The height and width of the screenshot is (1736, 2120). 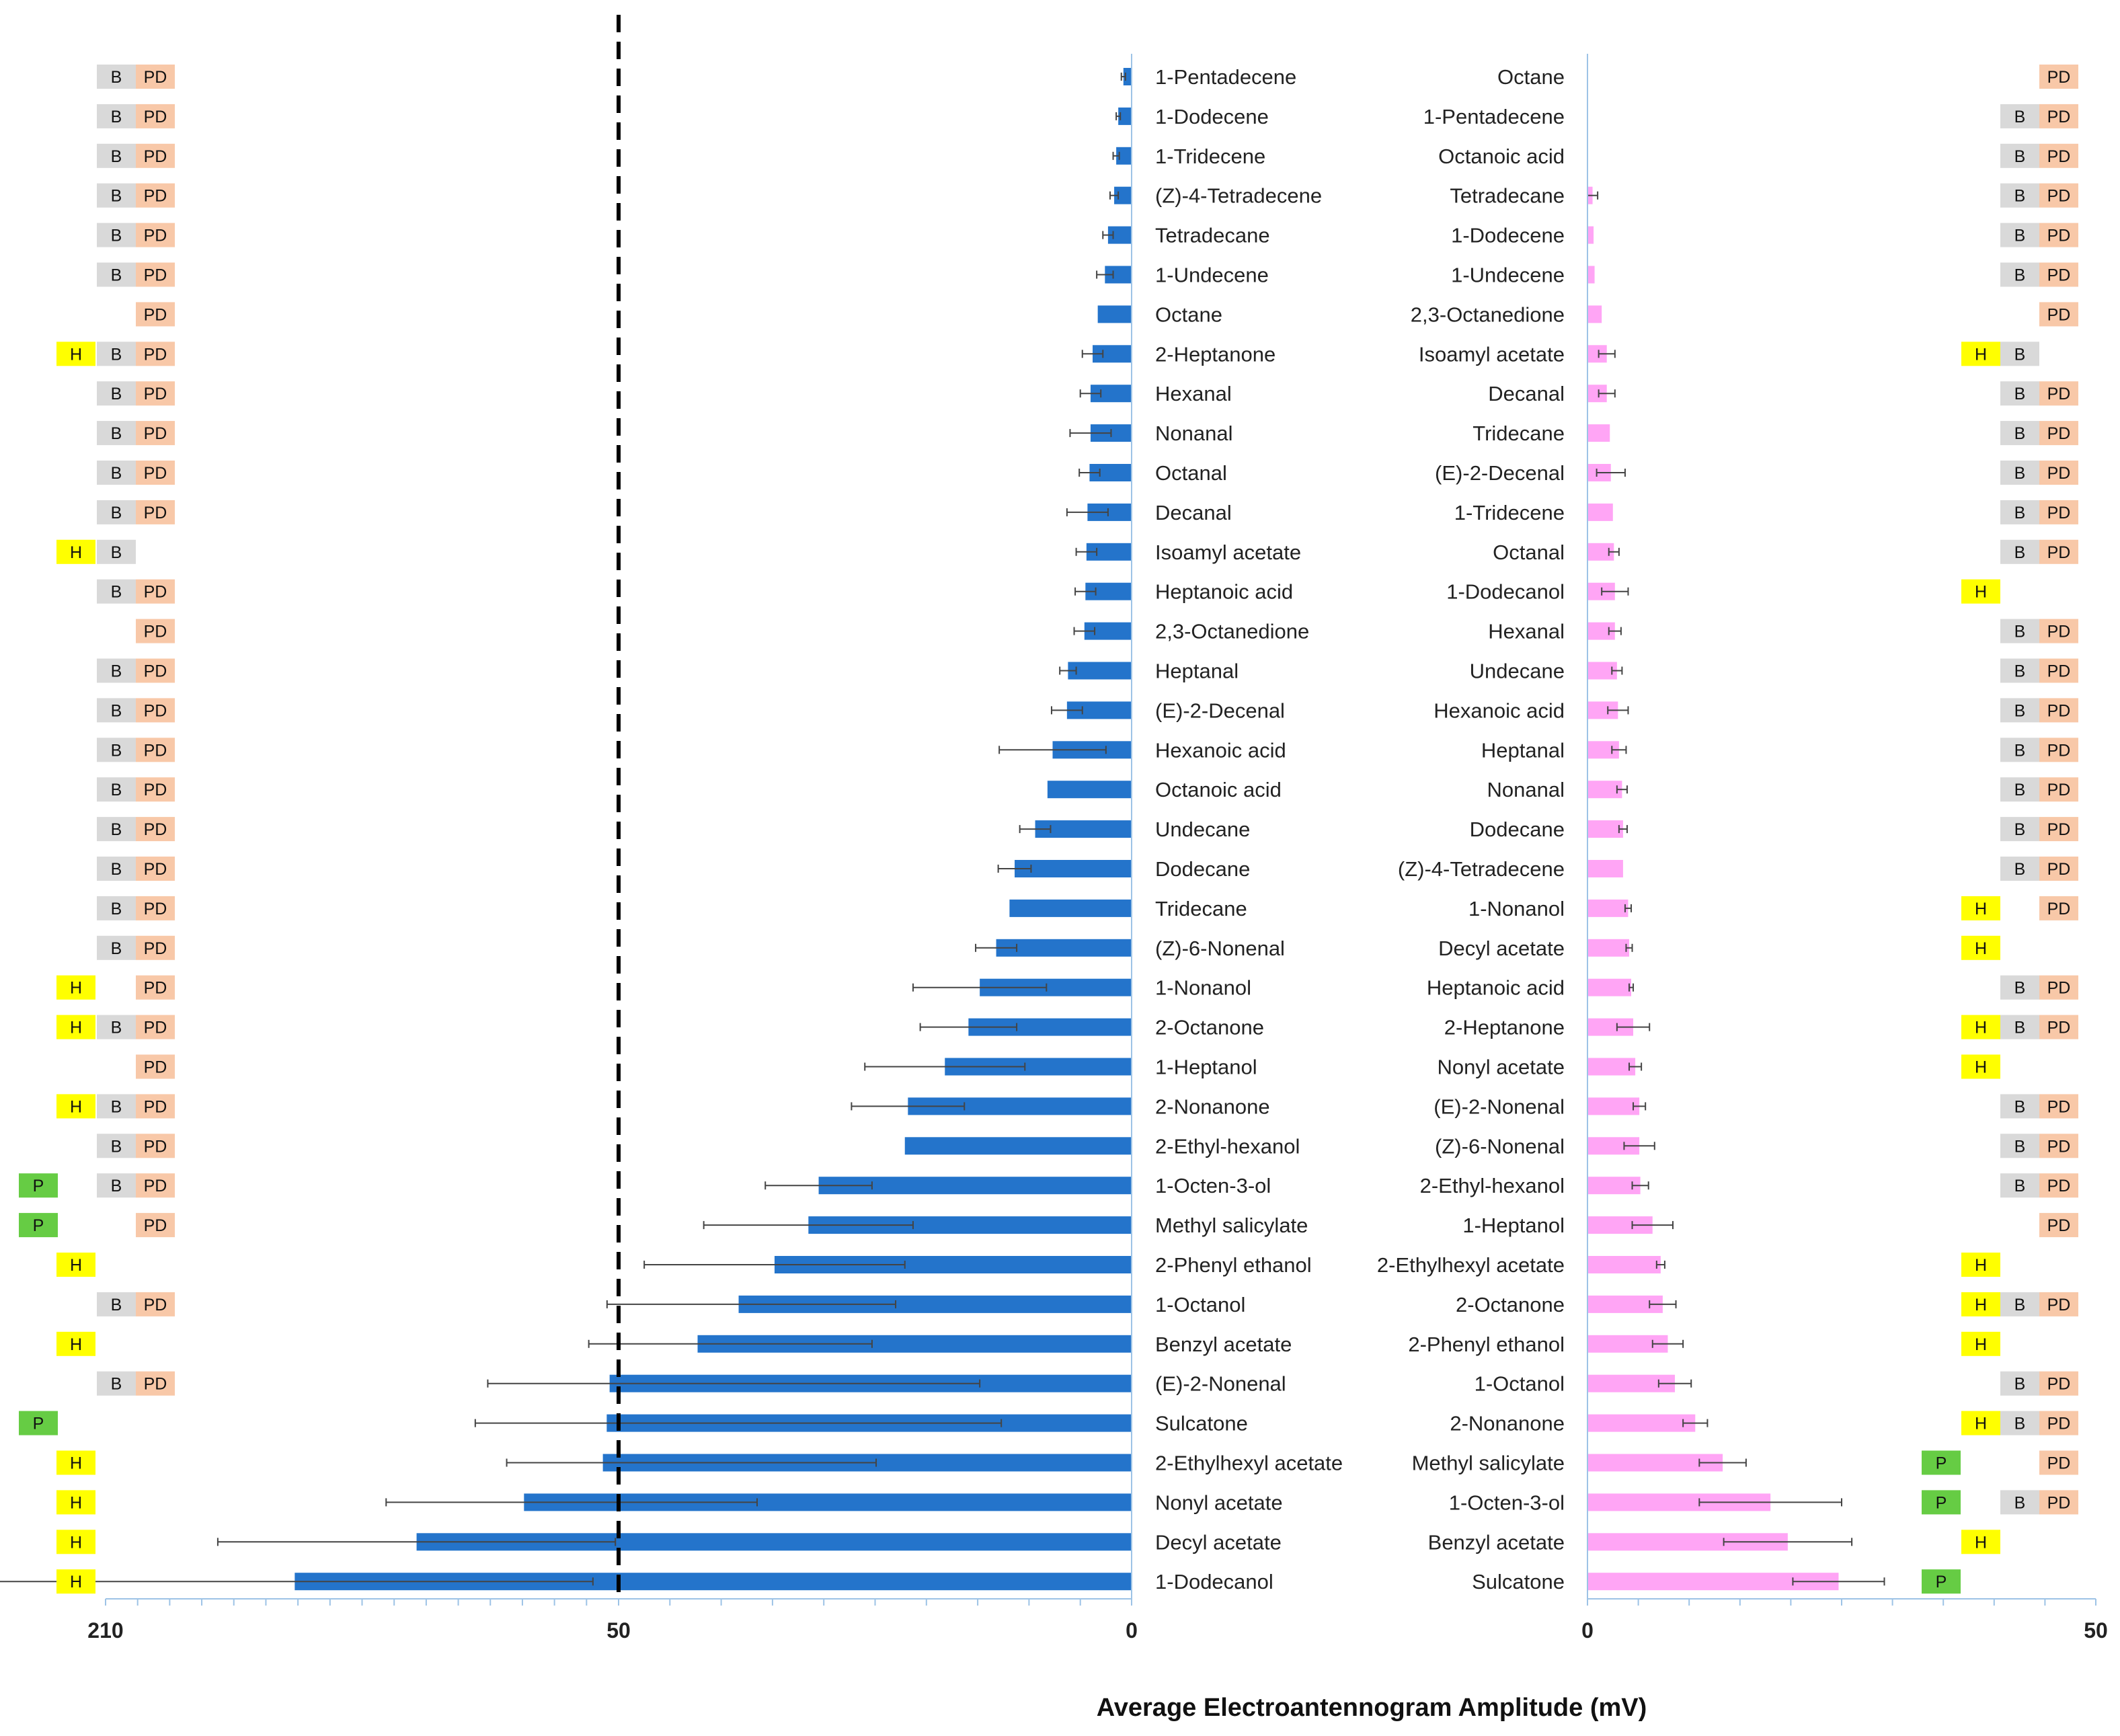 What do you see at coordinates (1193, 393) in the screenshot?
I see `left-category-label: Hexanal` at bounding box center [1193, 393].